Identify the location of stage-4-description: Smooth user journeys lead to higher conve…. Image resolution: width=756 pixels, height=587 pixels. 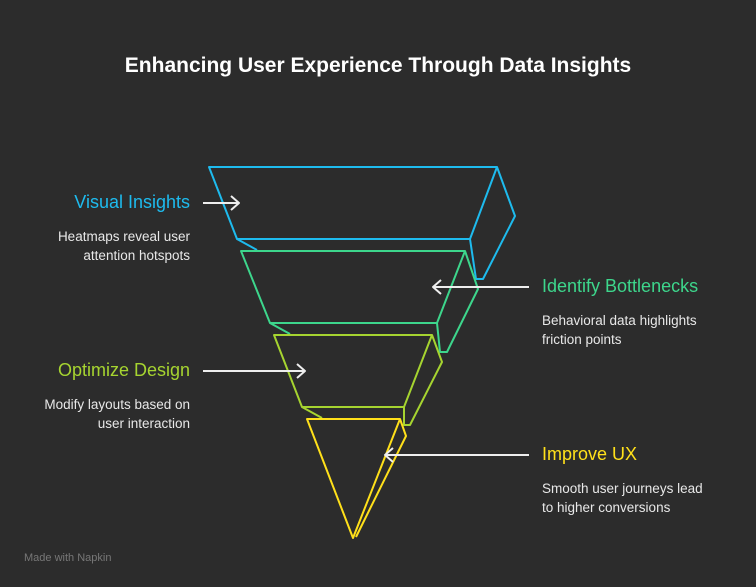
(622, 498).